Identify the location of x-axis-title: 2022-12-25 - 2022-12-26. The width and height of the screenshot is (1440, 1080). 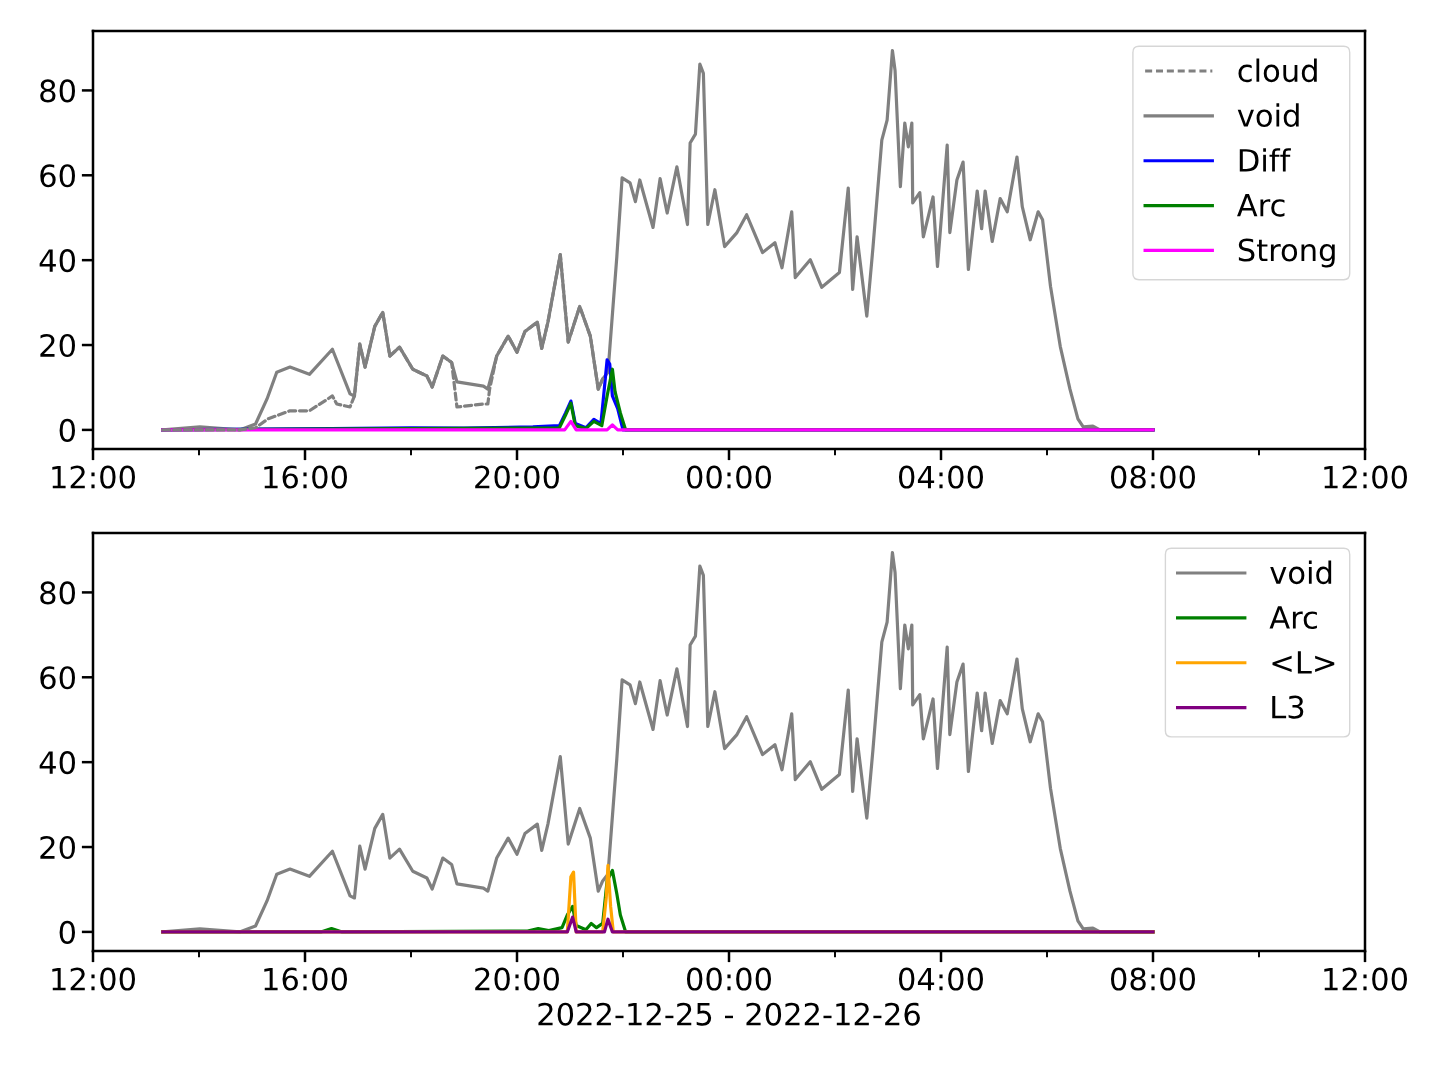
(729, 1014).